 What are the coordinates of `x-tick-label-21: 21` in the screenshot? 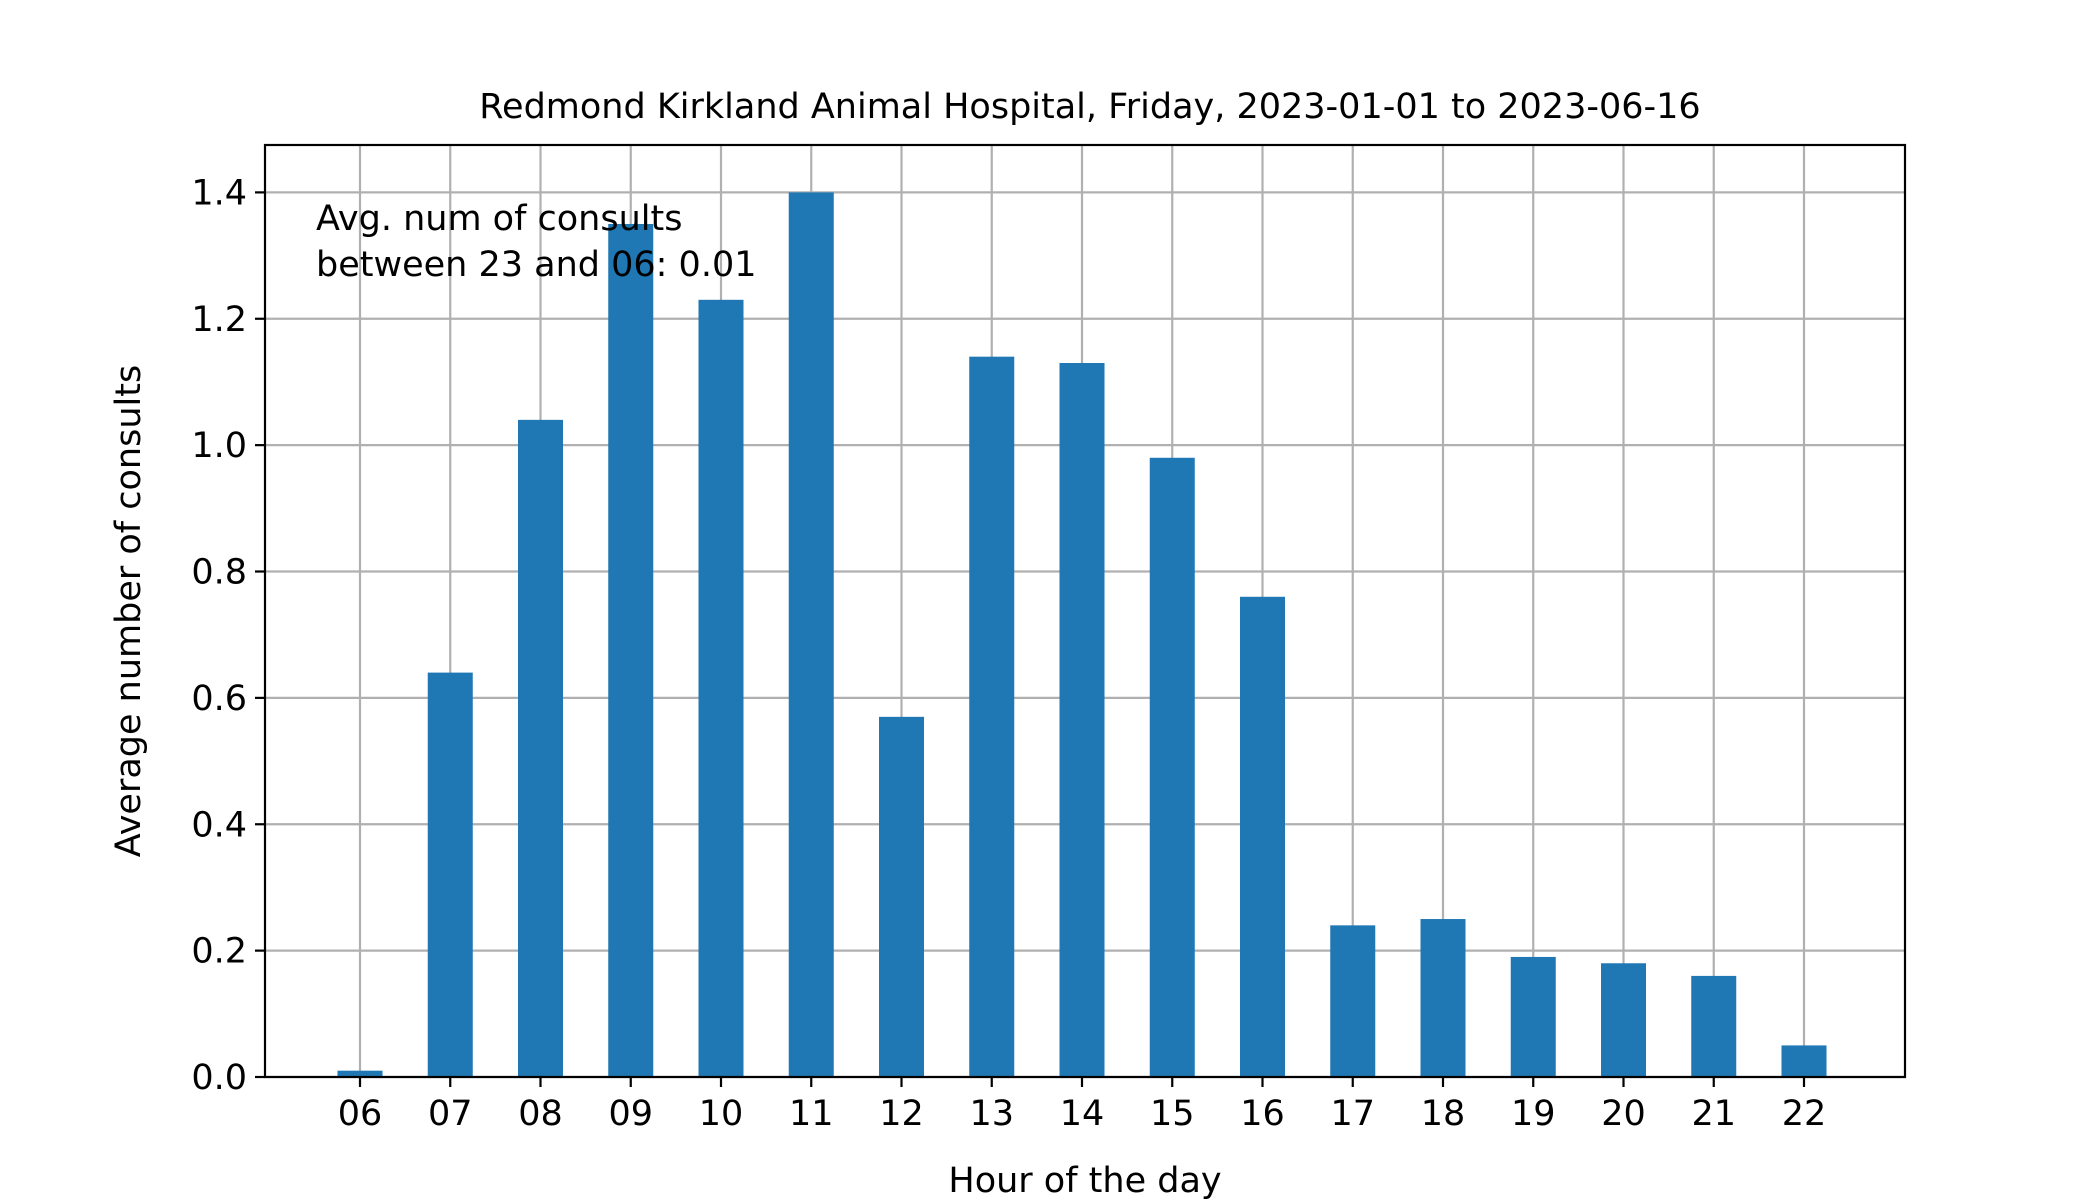 It's located at (1713, 1114).